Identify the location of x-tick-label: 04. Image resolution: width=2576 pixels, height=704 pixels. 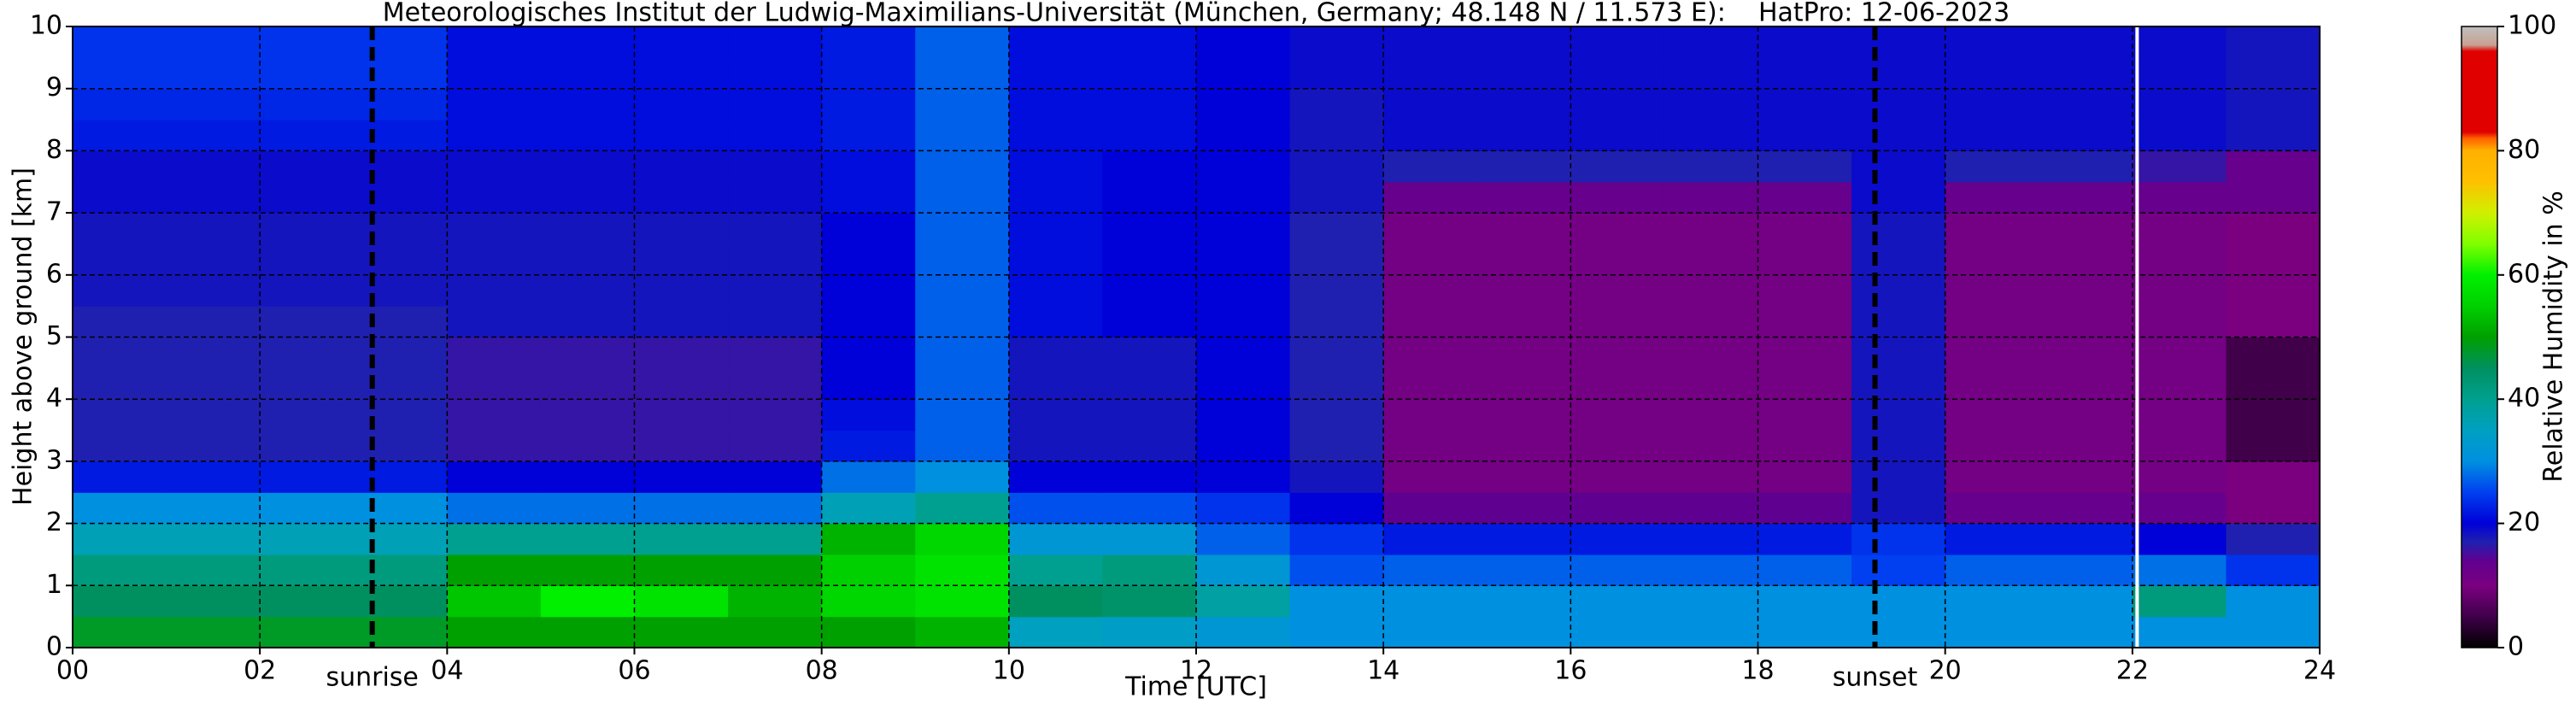
(447, 671).